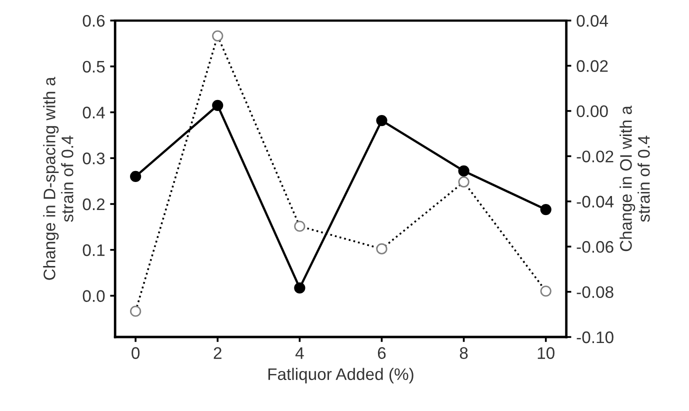  What do you see at coordinates (595, 202) in the screenshot?
I see `y2-tick-label: -0.04` at bounding box center [595, 202].